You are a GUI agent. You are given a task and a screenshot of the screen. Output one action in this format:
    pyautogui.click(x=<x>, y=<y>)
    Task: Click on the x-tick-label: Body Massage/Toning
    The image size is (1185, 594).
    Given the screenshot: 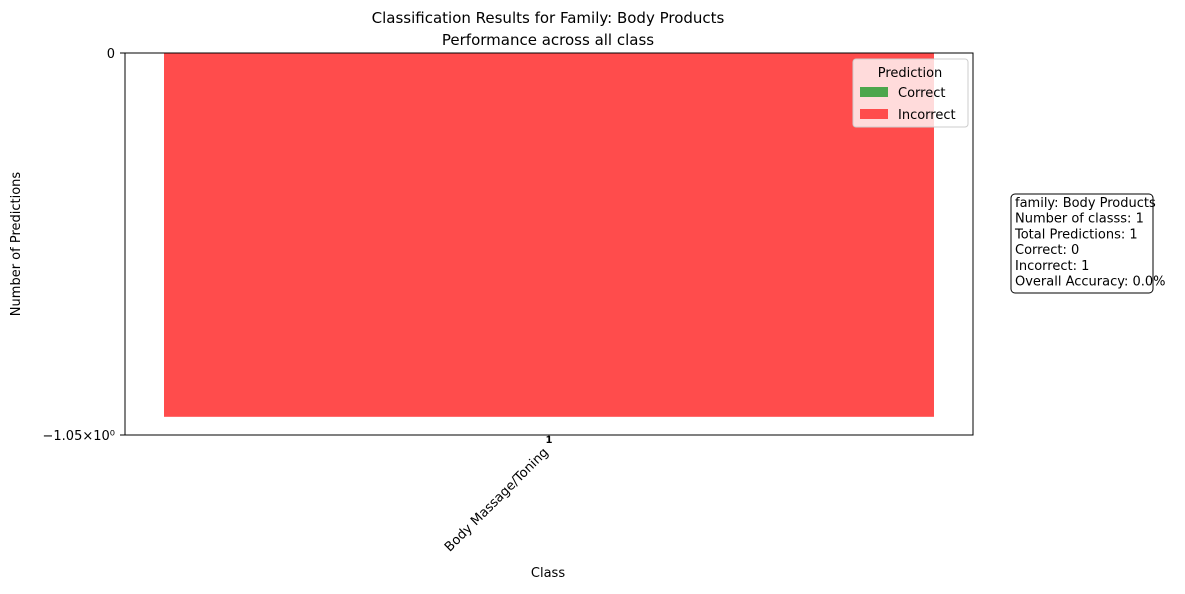 What is the action you would take?
    pyautogui.click(x=497, y=500)
    